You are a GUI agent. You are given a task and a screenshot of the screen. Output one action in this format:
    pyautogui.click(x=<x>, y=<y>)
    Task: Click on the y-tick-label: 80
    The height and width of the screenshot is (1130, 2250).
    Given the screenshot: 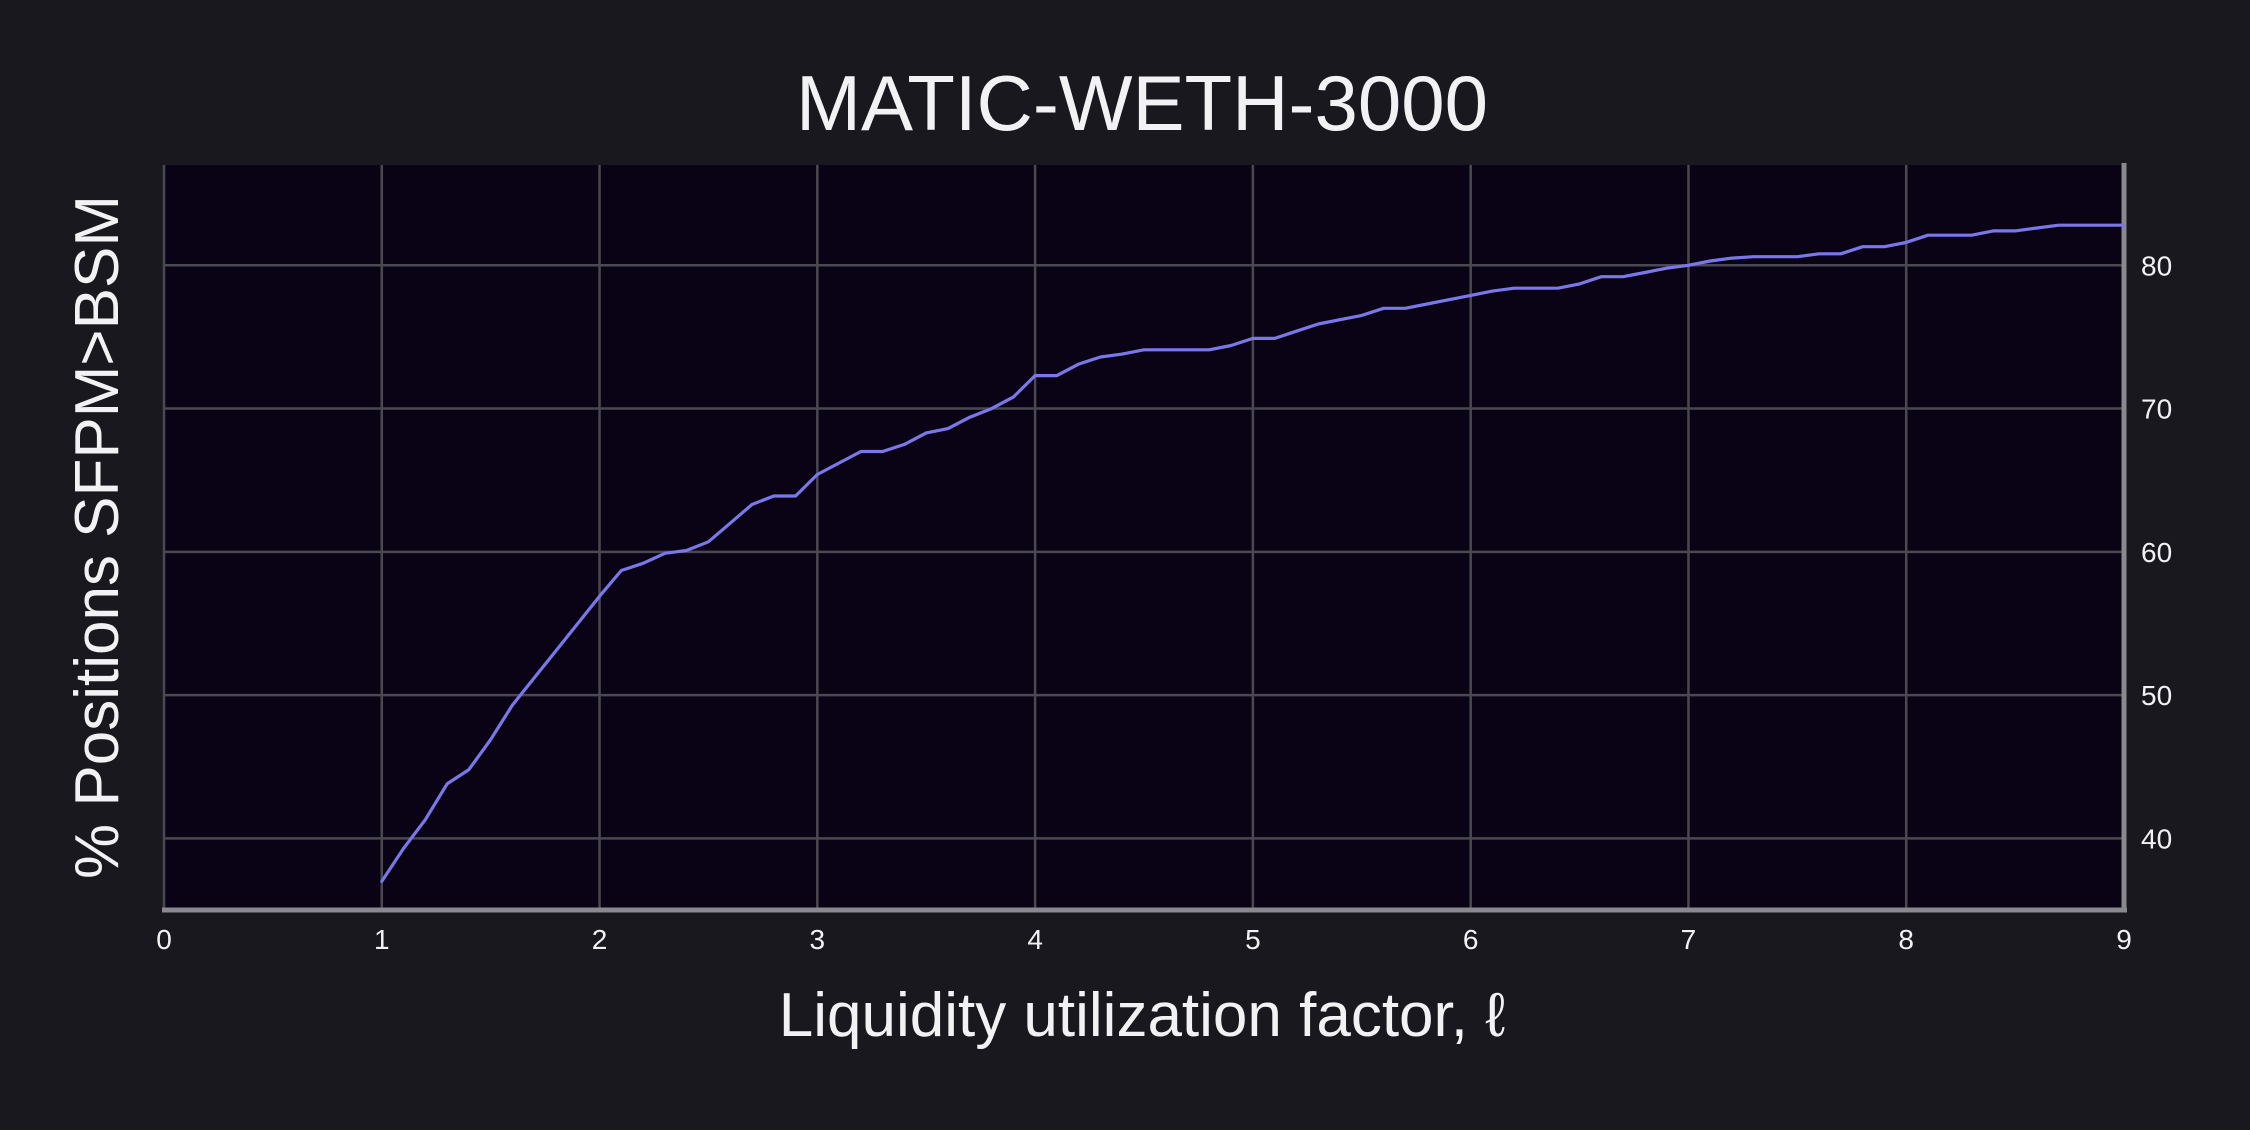 What is the action you would take?
    pyautogui.click(x=2156, y=265)
    